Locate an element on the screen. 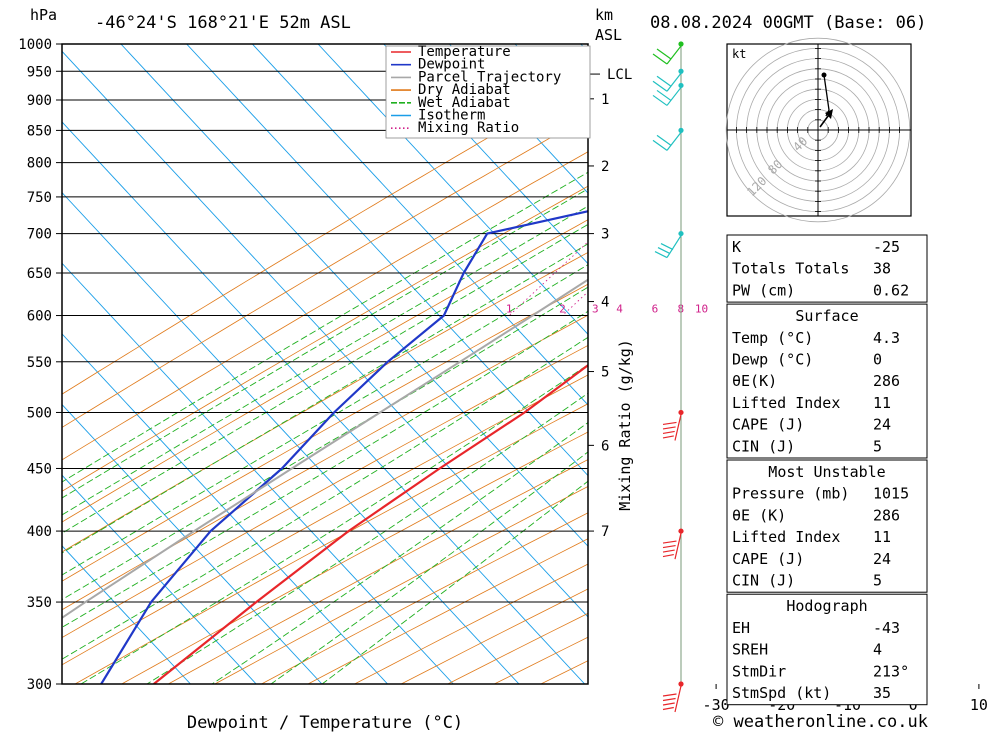  index-label: PW (cm) is located at coordinates (763, 290).